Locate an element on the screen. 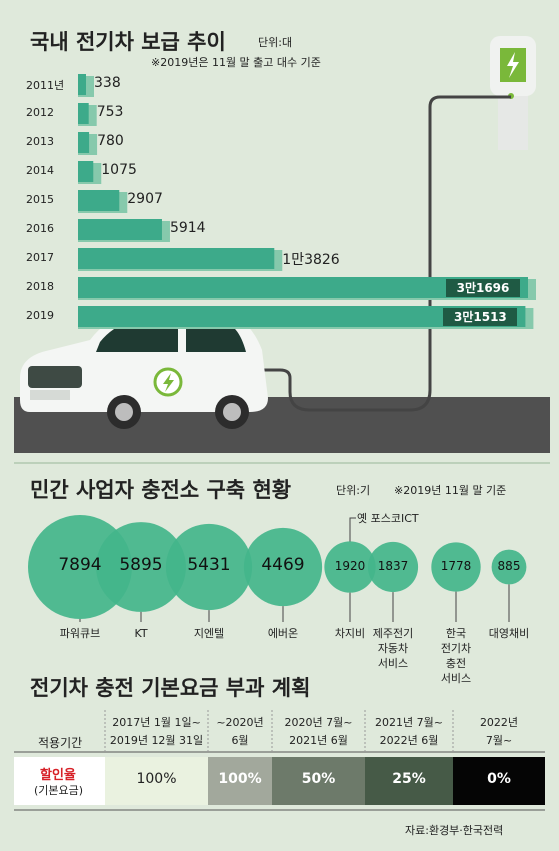 The width and height of the screenshot is (559, 851). bubble-value-label: 7894 is located at coordinates (80, 565).